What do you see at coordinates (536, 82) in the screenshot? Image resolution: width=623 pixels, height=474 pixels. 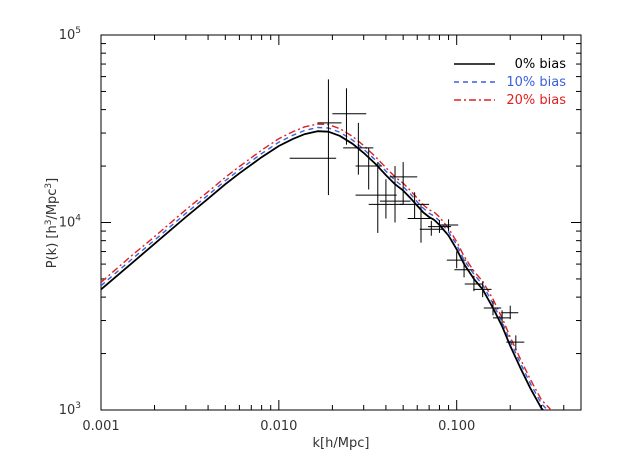 I see `legend-label-1: 10% bias` at bounding box center [536, 82].